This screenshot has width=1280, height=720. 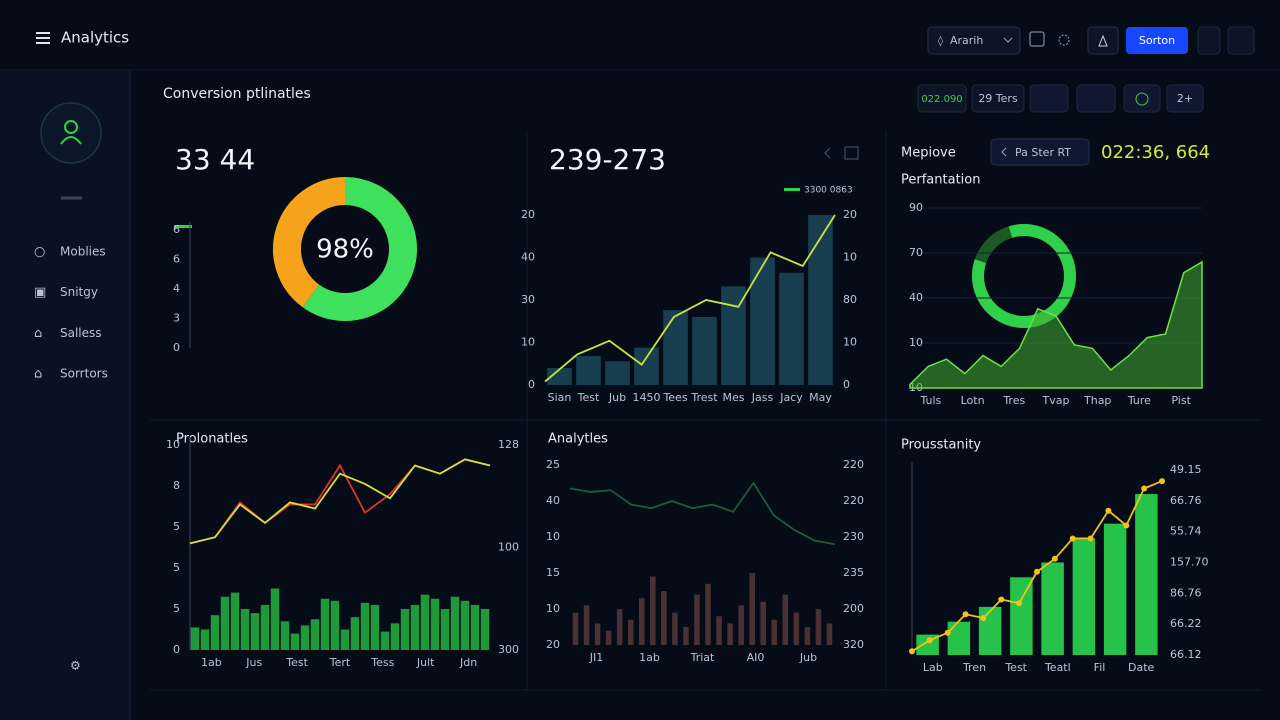 What do you see at coordinates (1013, 400) in the screenshot?
I see `x-tick-label: Tres` at bounding box center [1013, 400].